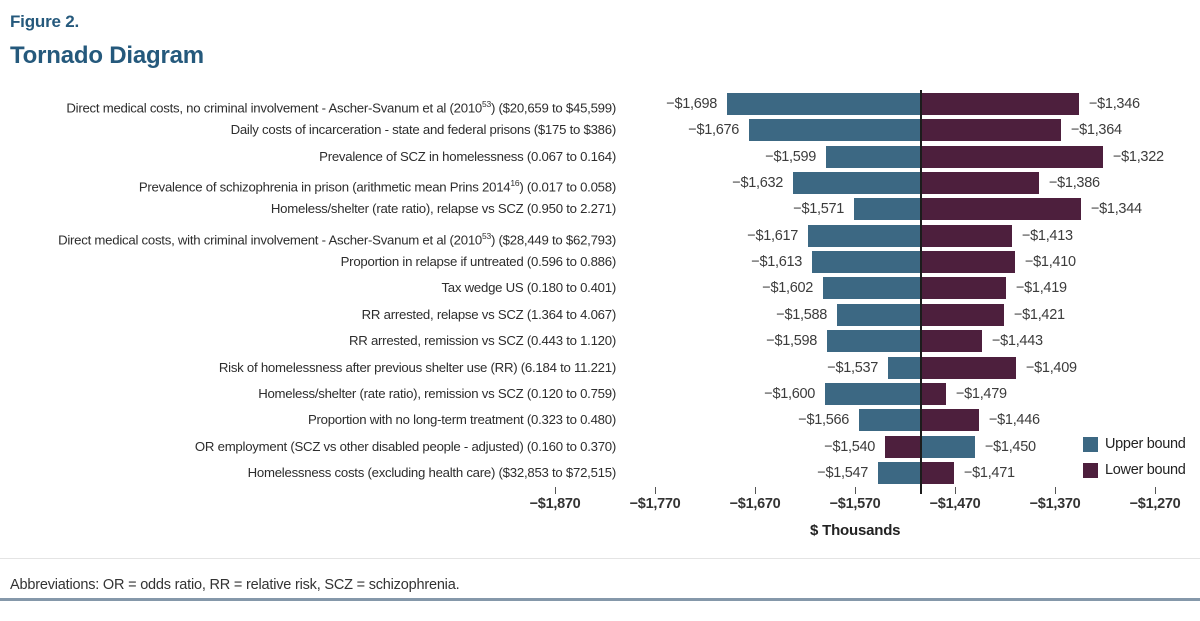 The width and height of the screenshot is (1200, 621). What do you see at coordinates (1051, 367) in the screenshot?
I see `bar-value-label: −$1,409` at bounding box center [1051, 367].